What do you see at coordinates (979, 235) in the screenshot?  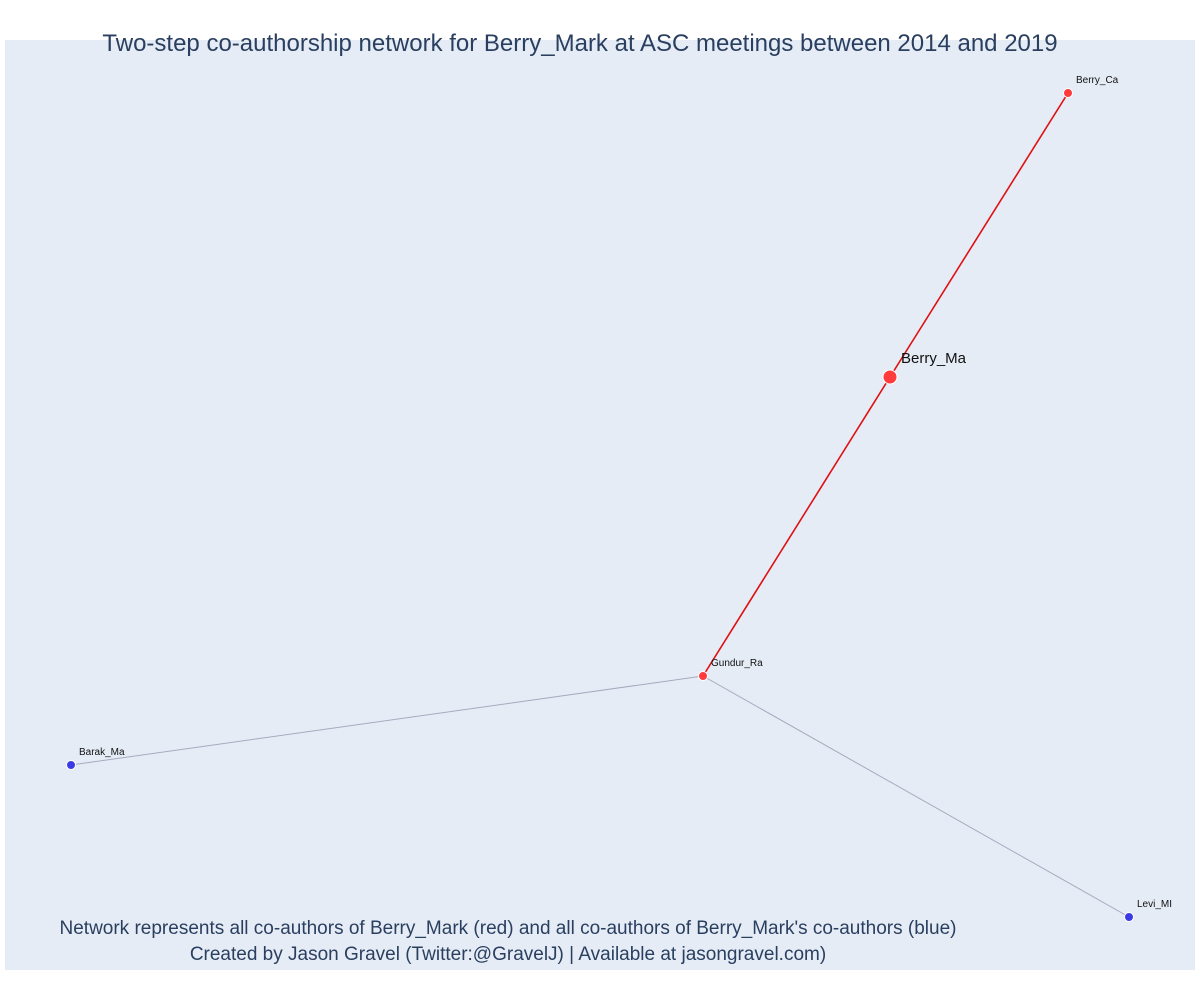 I see `edge-berry_ma-berry_ca` at bounding box center [979, 235].